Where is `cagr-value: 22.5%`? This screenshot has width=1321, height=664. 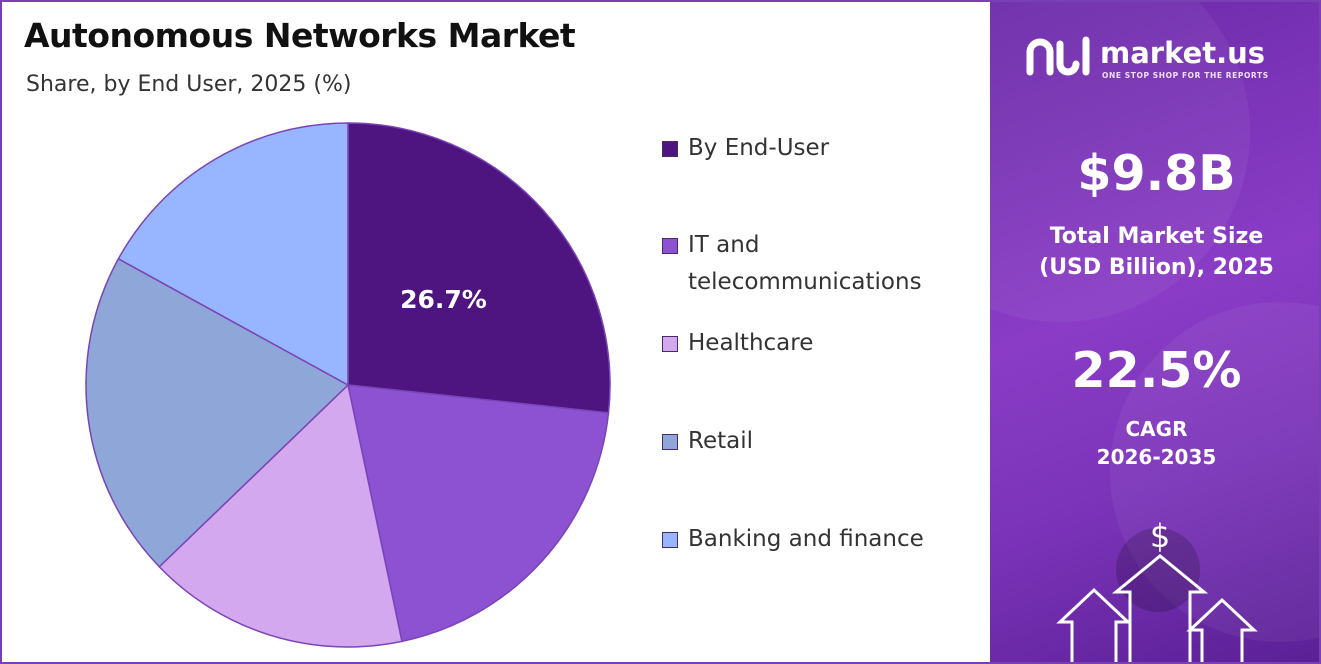 cagr-value: 22.5% is located at coordinates (1156, 370).